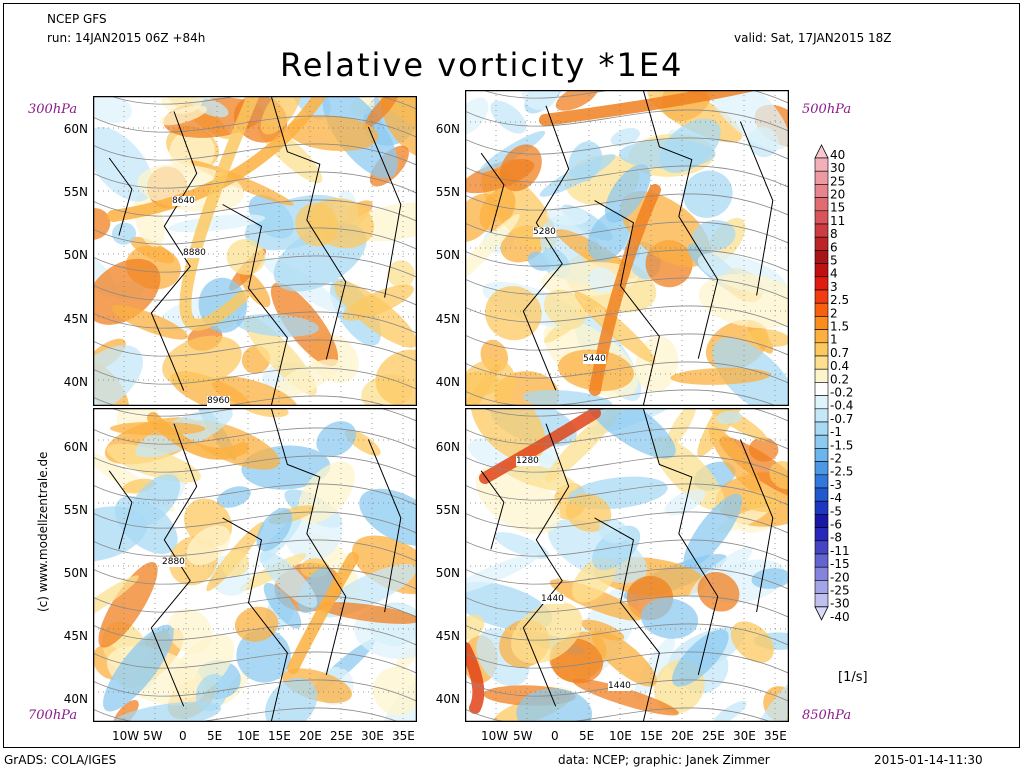  Describe the element at coordinates (836, 498) in the screenshot. I see `legend-tick-label: -4` at that location.